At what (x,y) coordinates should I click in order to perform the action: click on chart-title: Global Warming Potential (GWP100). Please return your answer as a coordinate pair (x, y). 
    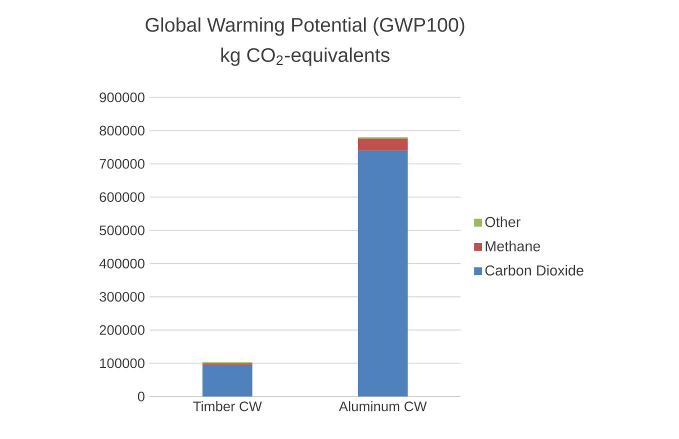
    Looking at the image, I should click on (305, 26).